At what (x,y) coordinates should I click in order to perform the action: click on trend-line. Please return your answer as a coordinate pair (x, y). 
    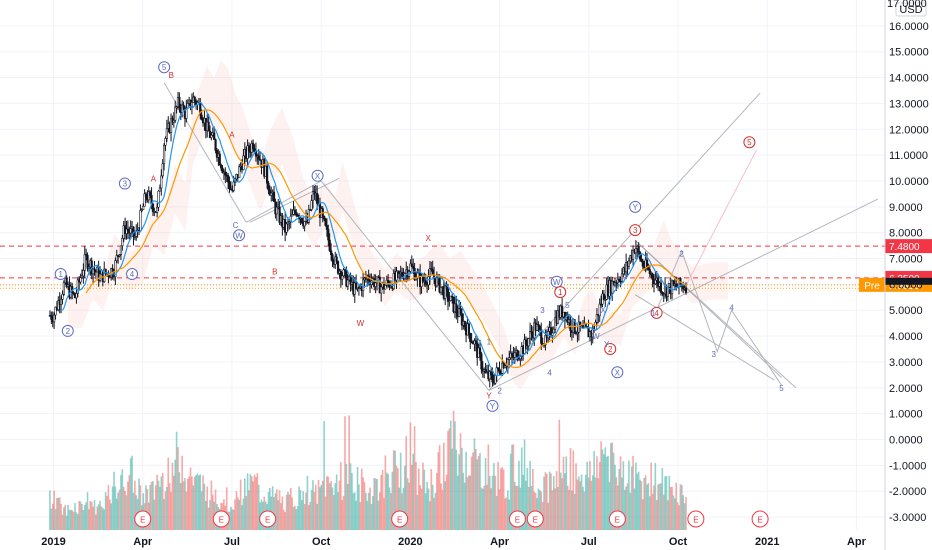
    Looking at the image, I should click on (283, 201).